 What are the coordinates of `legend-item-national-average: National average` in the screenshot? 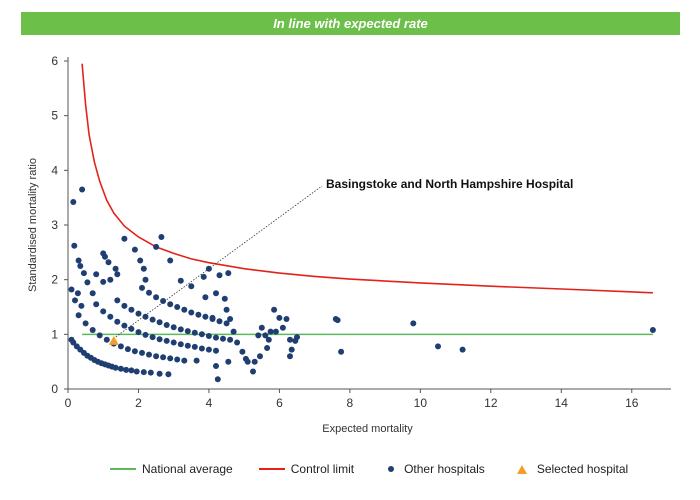 It's located at (171, 469).